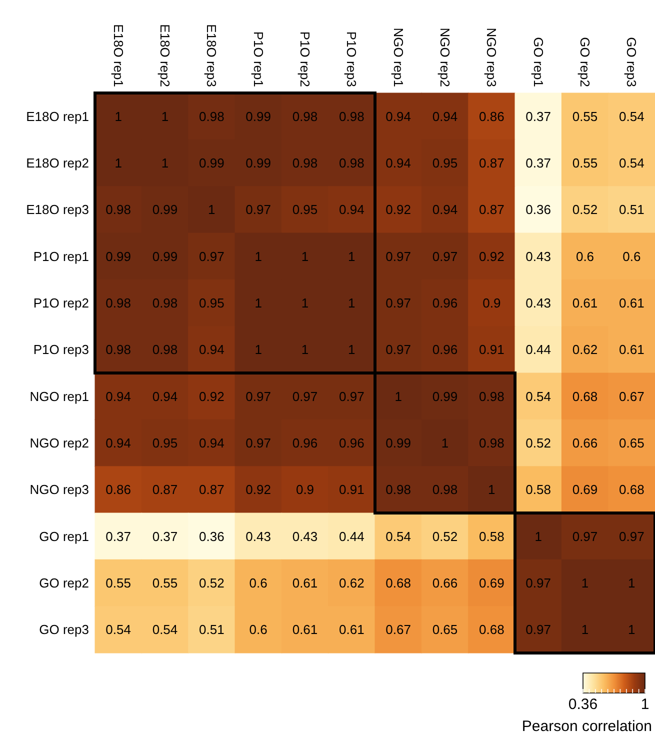 This screenshot has height=743, width=655. Describe the element at coordinates (351, 583) in the screenshot. I see `data-label: 0.62` at that location.